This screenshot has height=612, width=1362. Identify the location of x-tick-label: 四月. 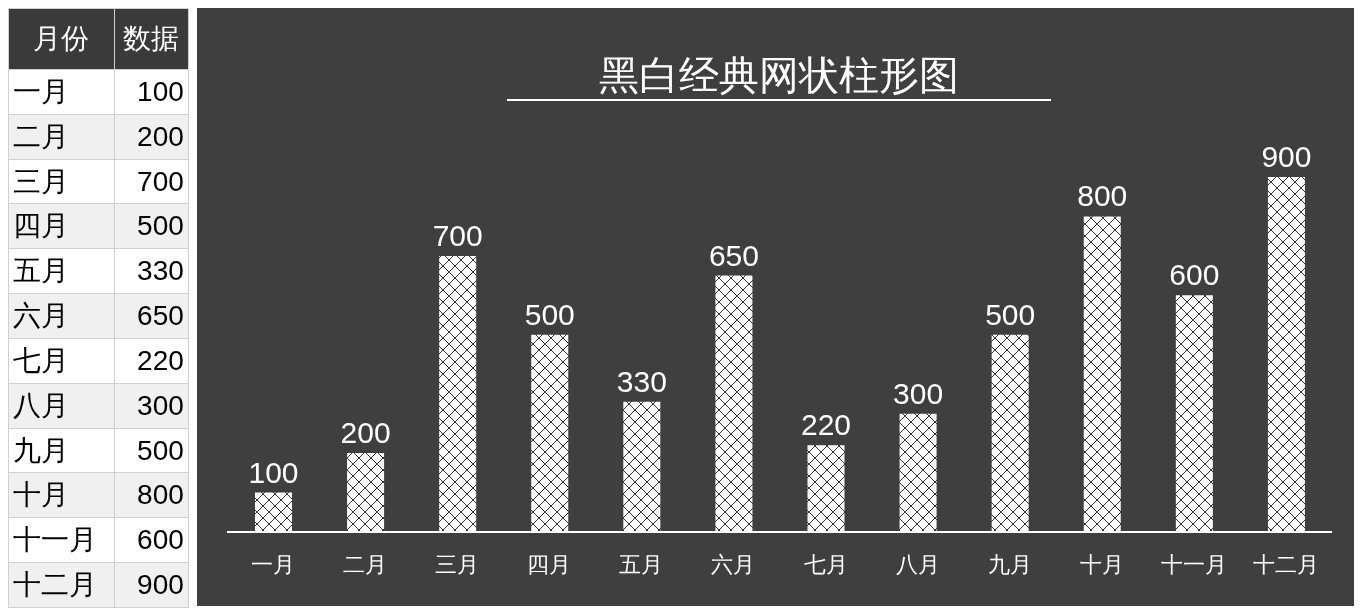
(549, 564).